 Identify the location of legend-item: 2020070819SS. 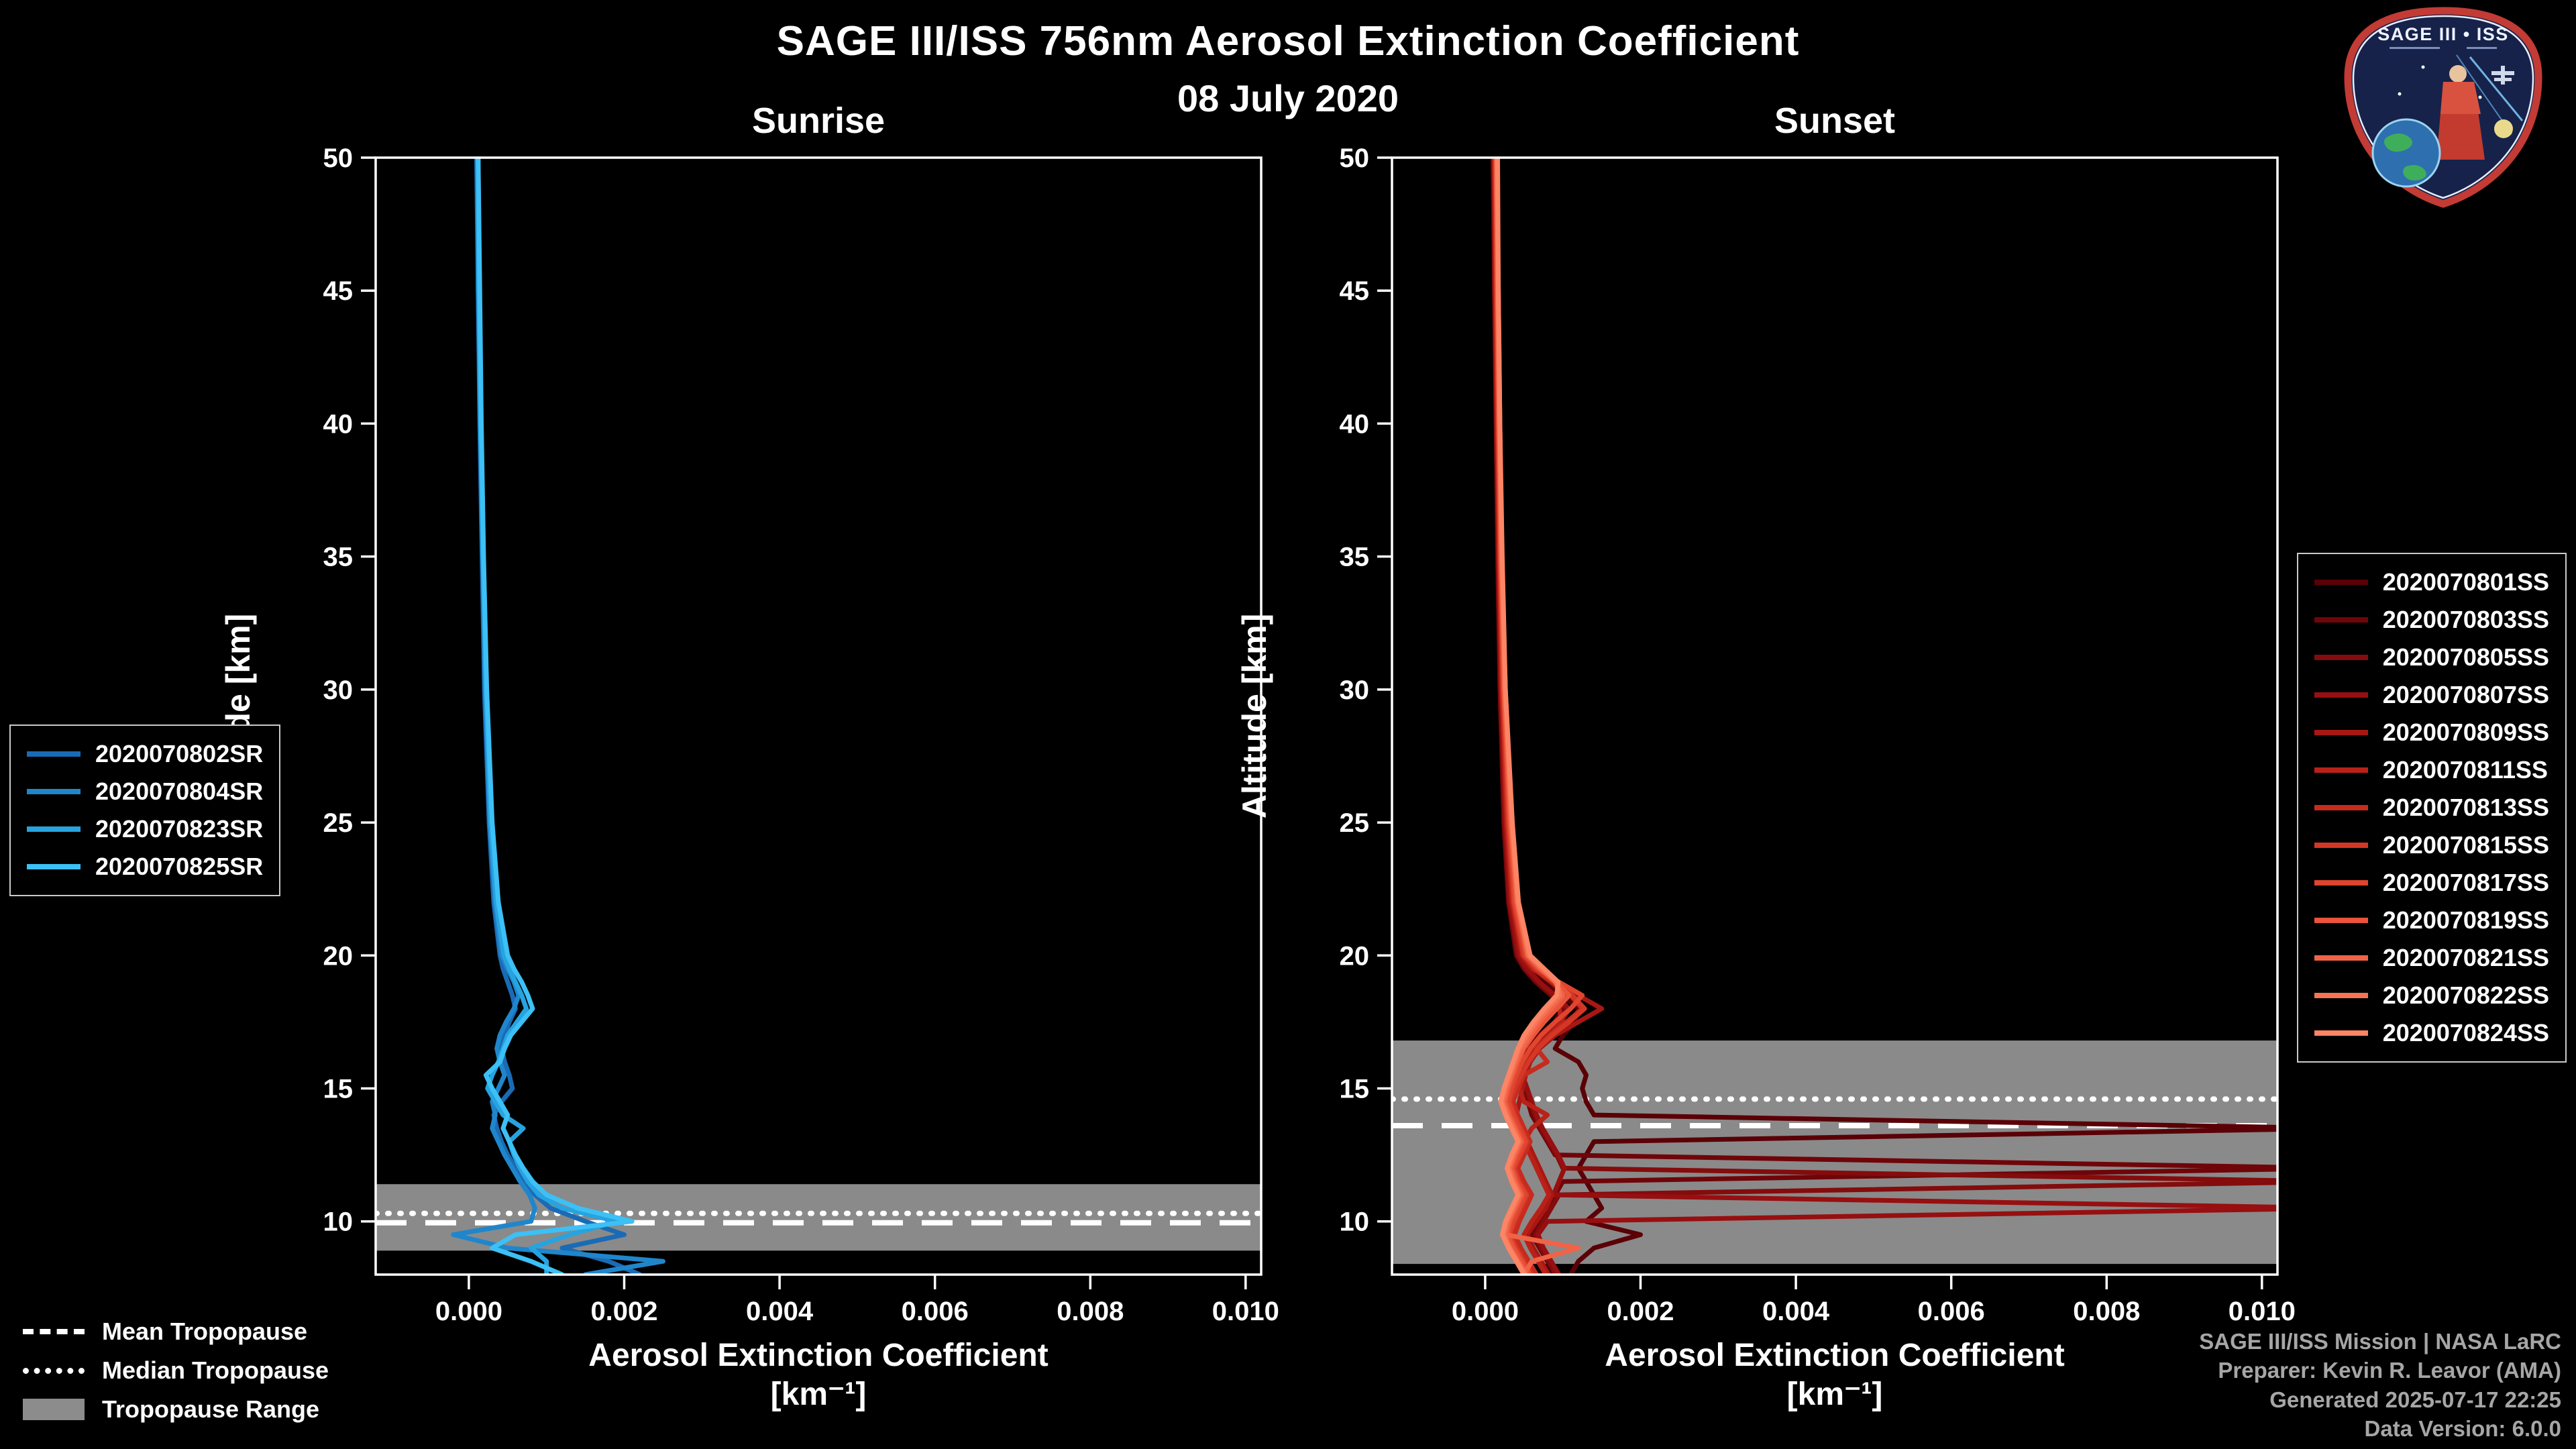
(2431, 920).